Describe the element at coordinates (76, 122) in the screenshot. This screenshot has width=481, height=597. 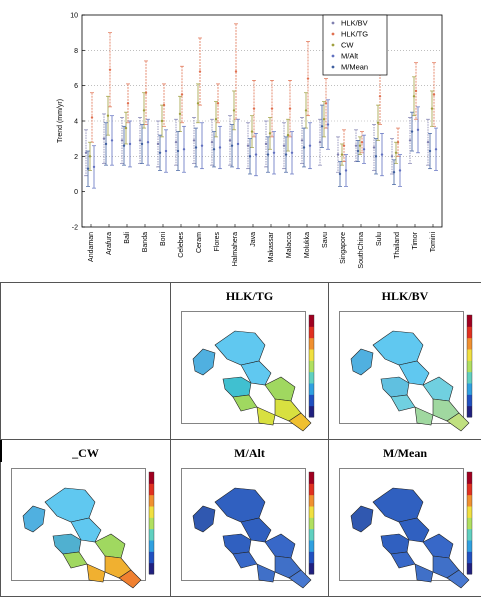
I see `y-tick-label: 4` at that location.